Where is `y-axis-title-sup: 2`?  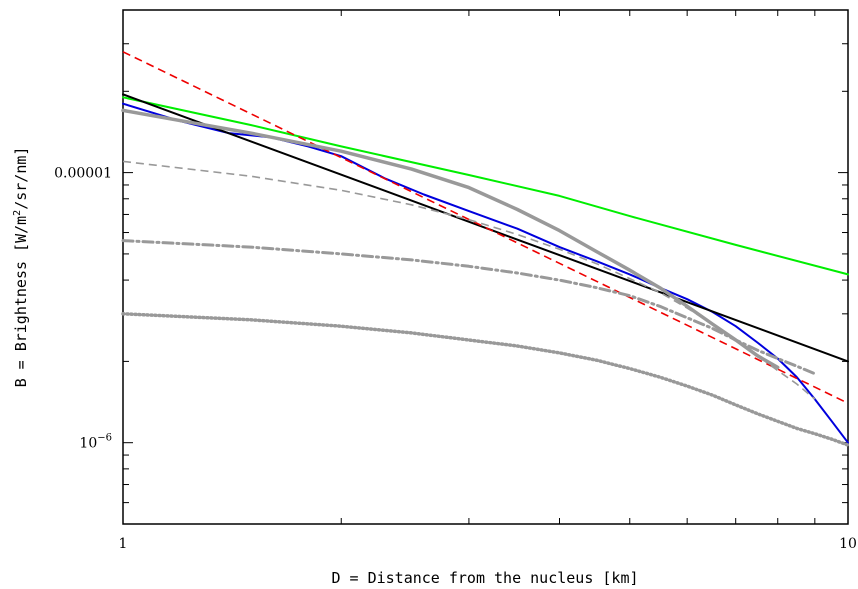
y-axis-title-sup: 2 is located at coordinates (17, 213).